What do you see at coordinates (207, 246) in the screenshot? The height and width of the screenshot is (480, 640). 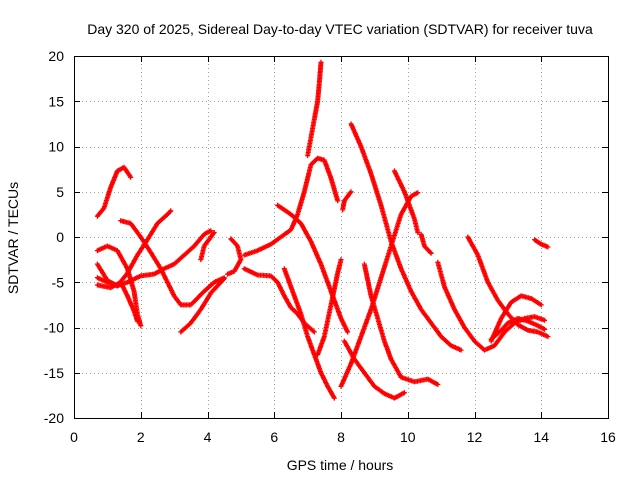 I see `series-arc08` at bounding box center [207, 246].